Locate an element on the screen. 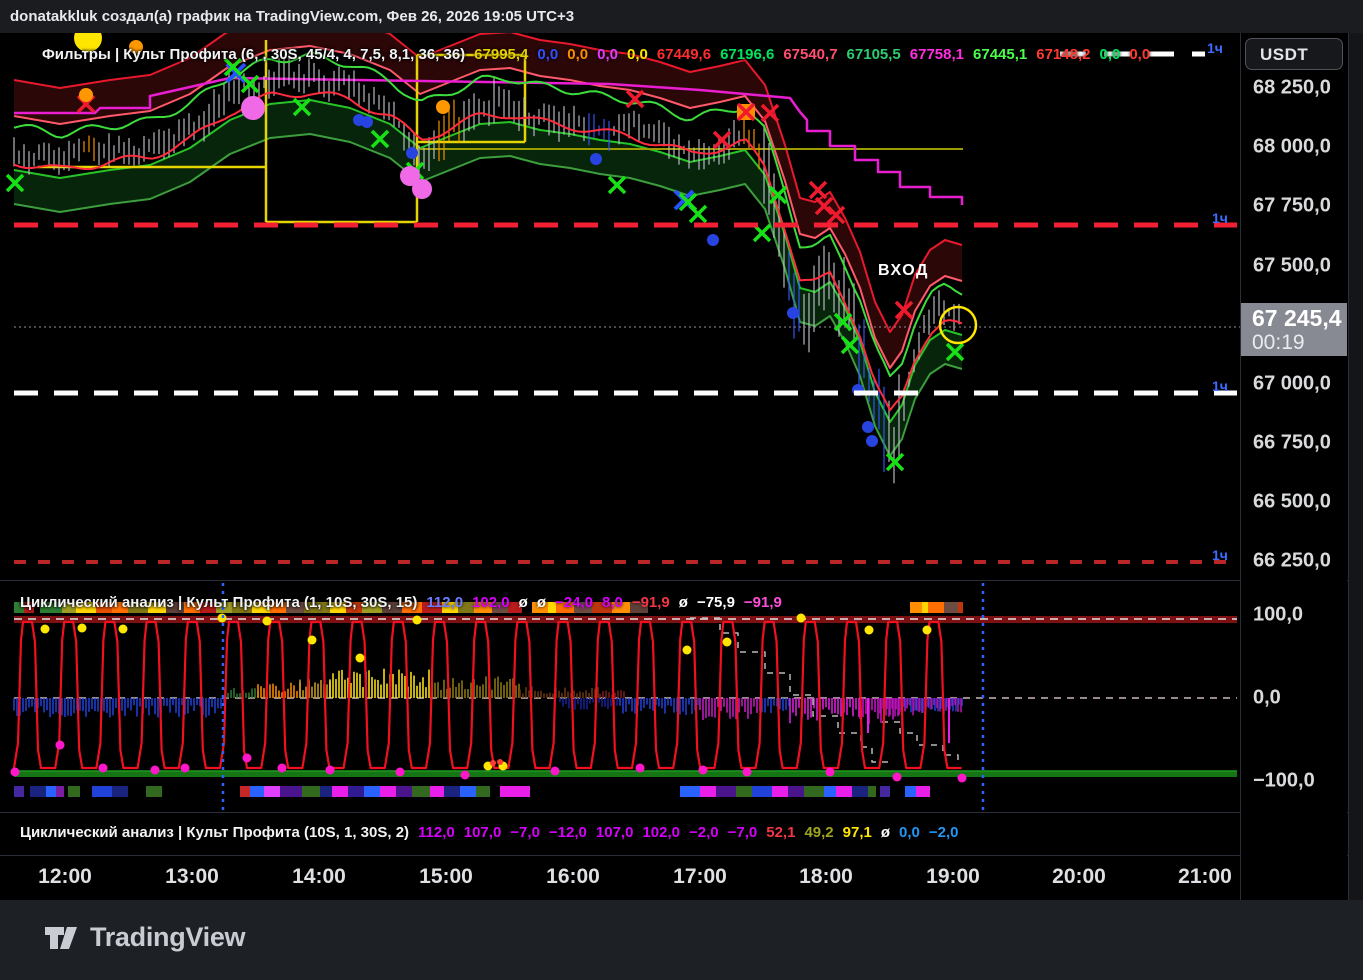 This screenshot has height=980, width=1363. magenta-dot-marker is located at coordinates (253, 108).